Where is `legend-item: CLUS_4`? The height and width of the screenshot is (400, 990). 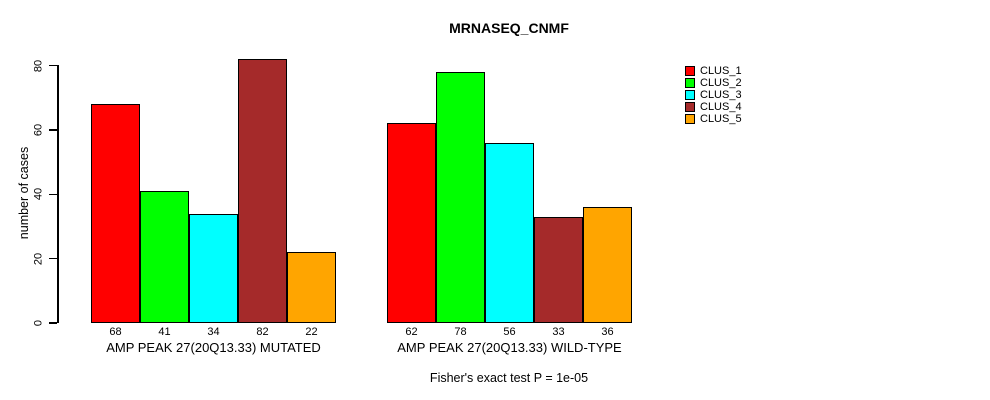
legend-item: CLUS_4 is located at coordinates (713, 107).